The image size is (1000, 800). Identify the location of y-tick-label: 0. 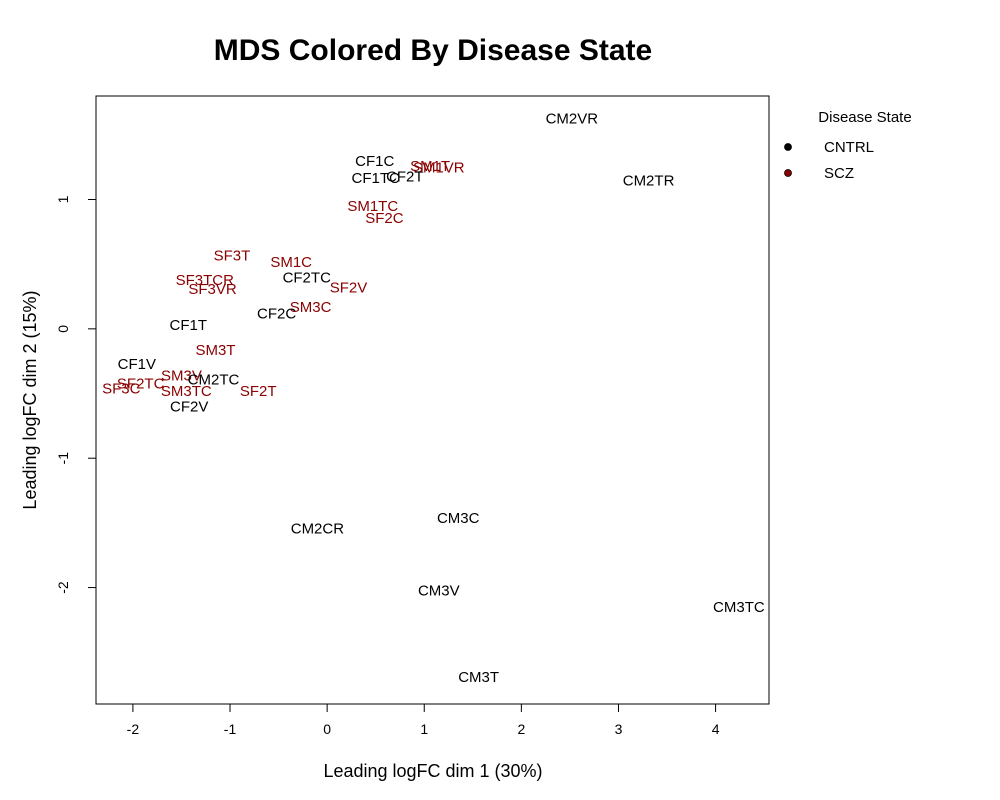
(63, 329).